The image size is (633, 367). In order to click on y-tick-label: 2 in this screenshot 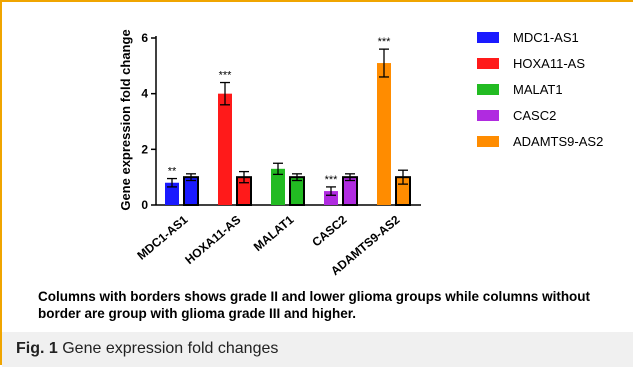, I will do `click(144, 149)`.